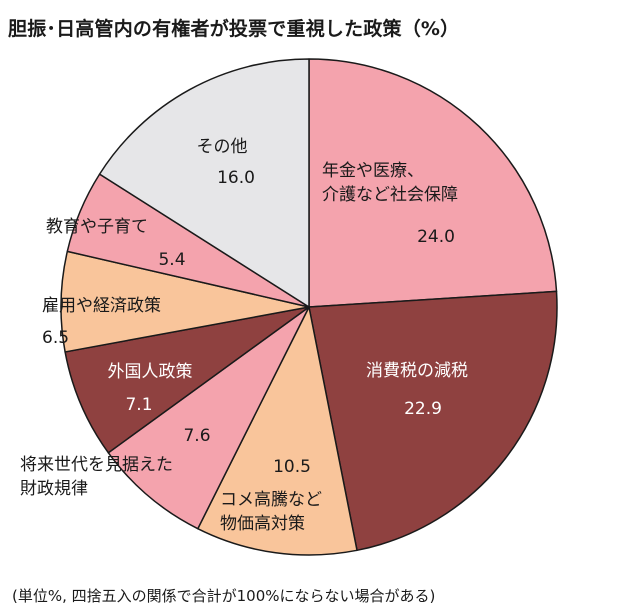 Image resolution: width=620 pixels, height=615 pixels. I want to click on slice-value-label: 5.4, so click(171, 260).